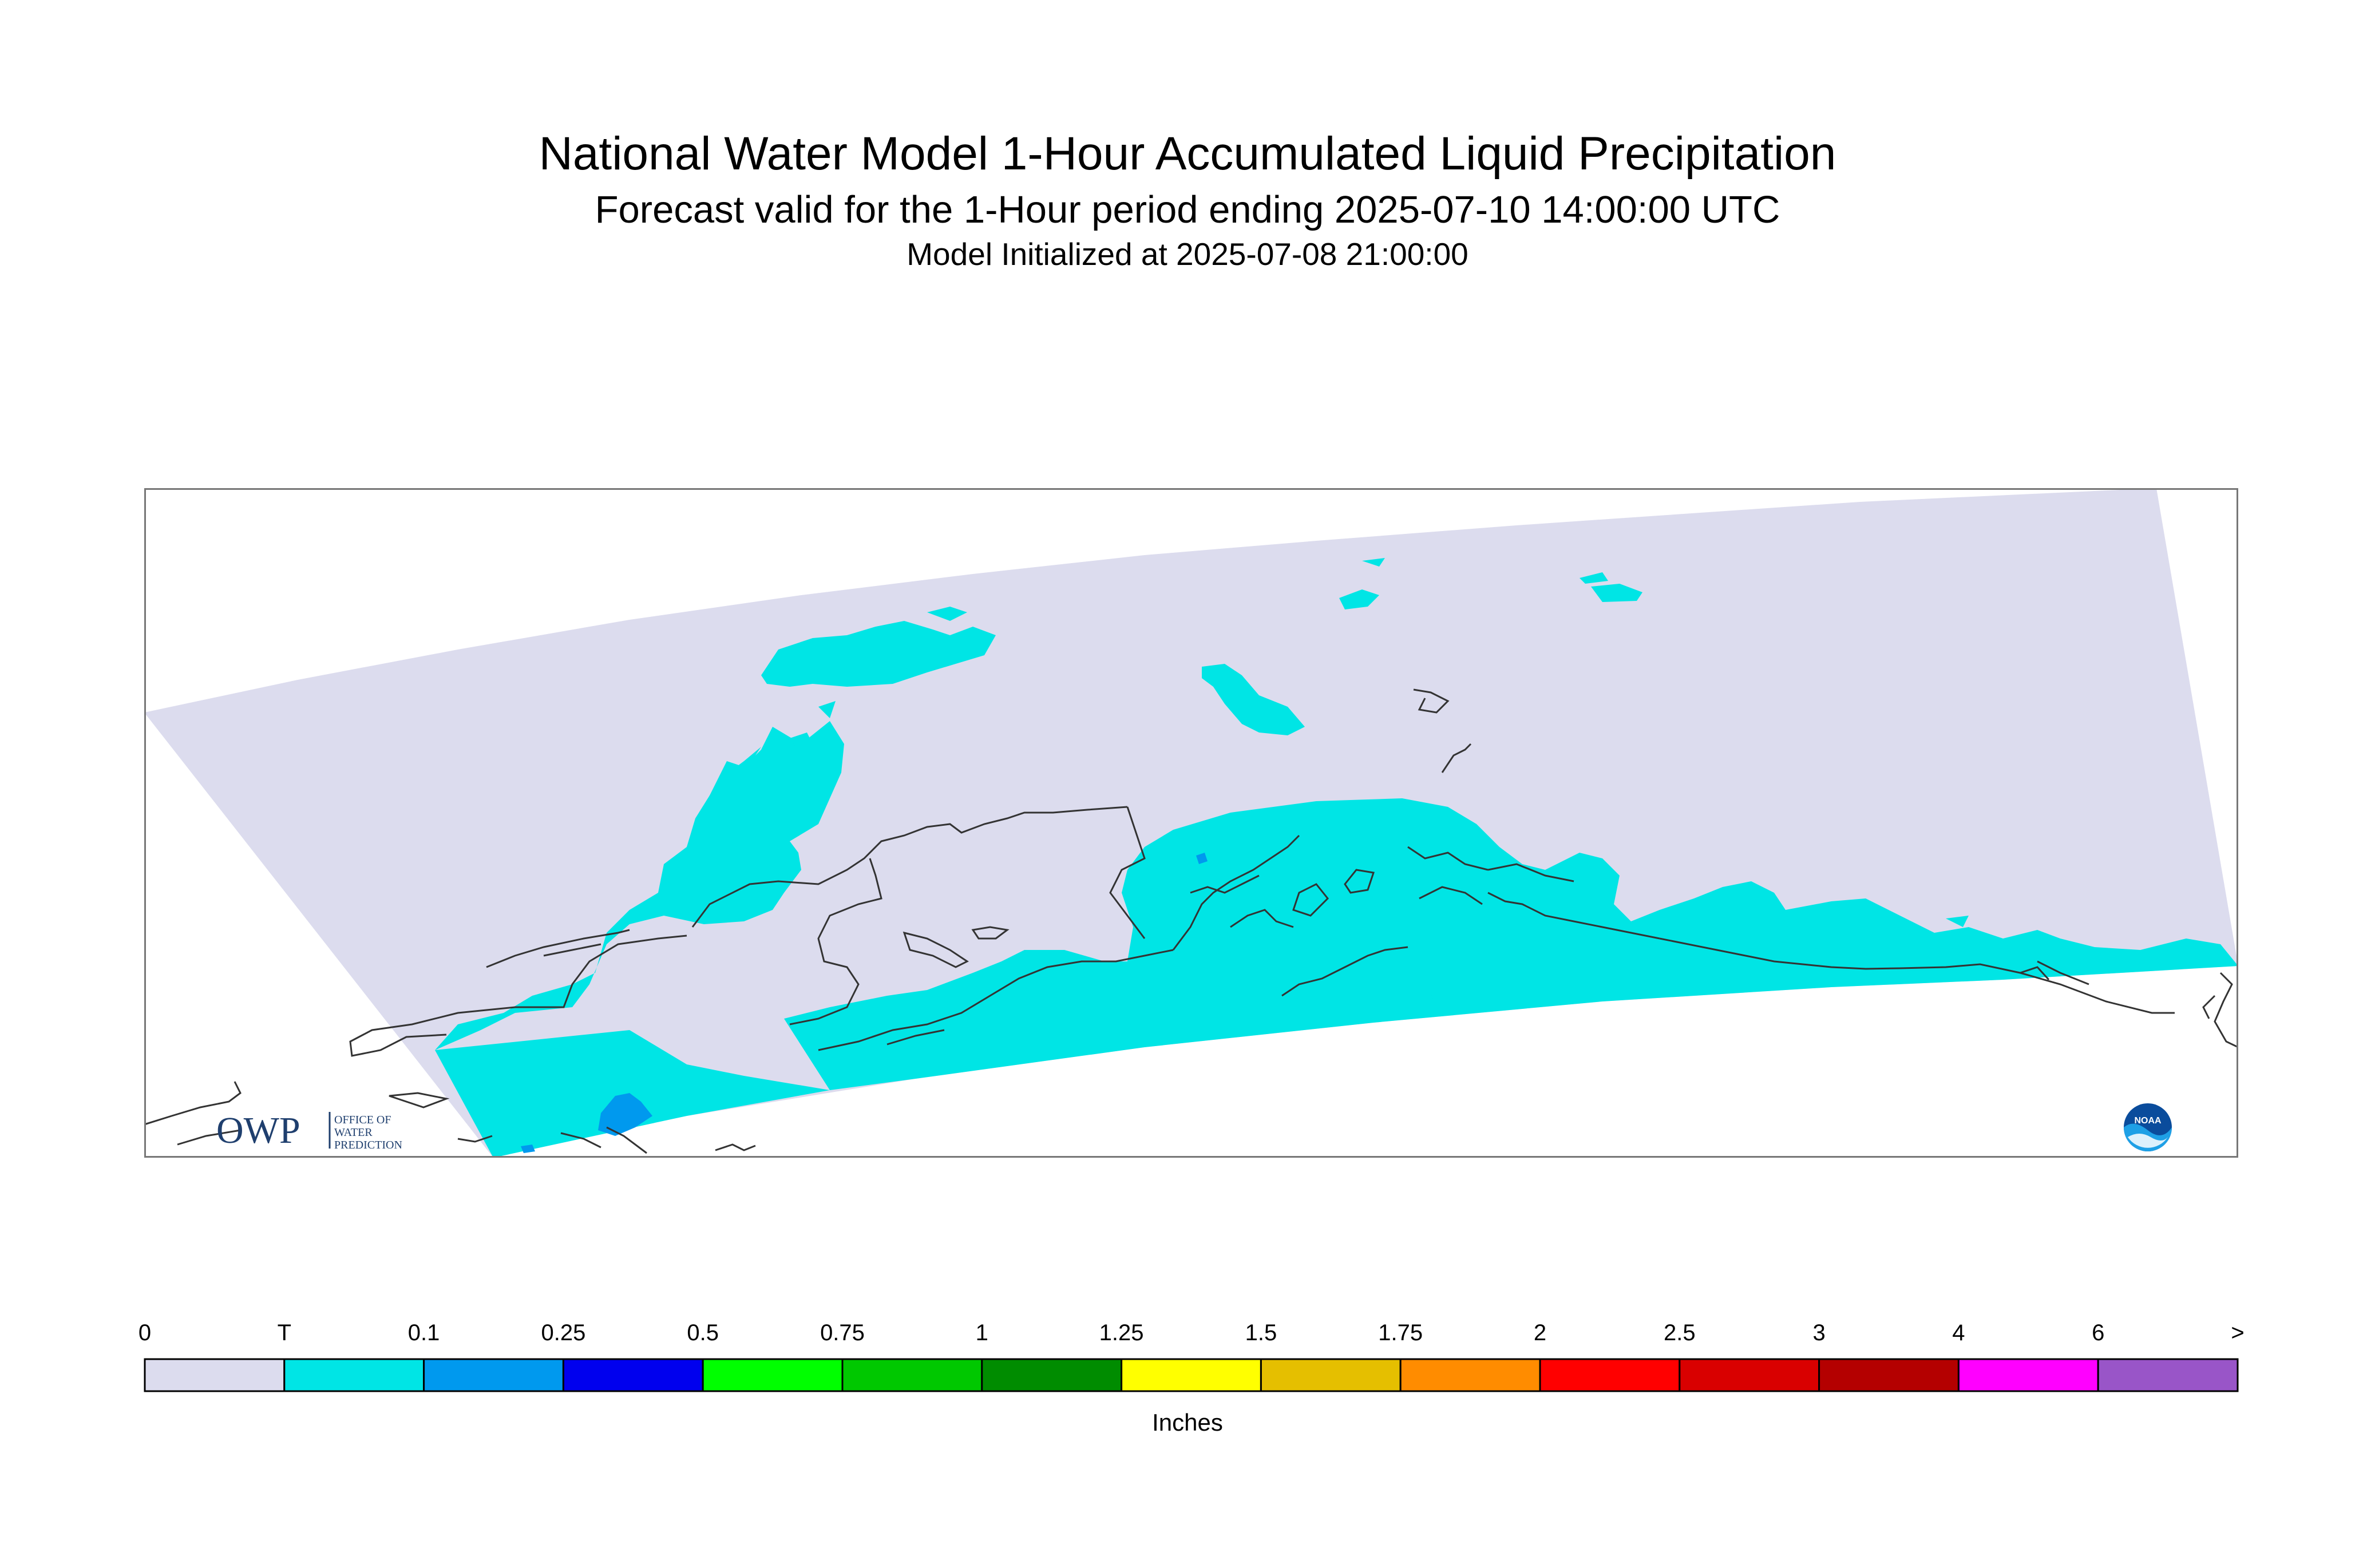 This screenshot has height=1568, width=2375. I want to click on owp-logo-sub-2: WATER, so click(353, 1132).